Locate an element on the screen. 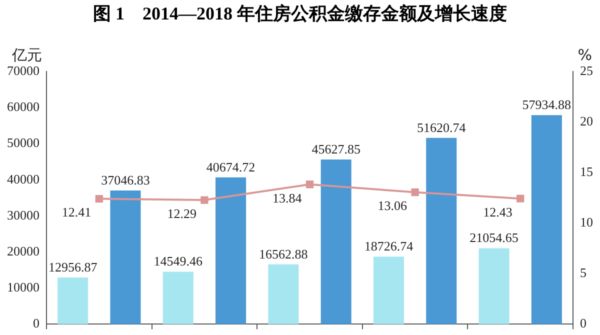 The height and width of the screenshot is (335, 600). y-tick-label: 20000 is located at coordinates (23, 250).